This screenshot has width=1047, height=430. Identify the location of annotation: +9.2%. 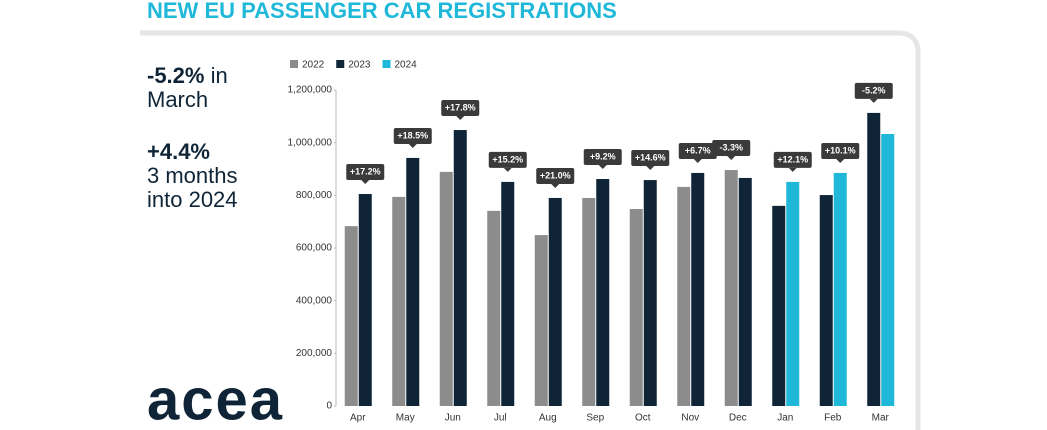
(603, 156).